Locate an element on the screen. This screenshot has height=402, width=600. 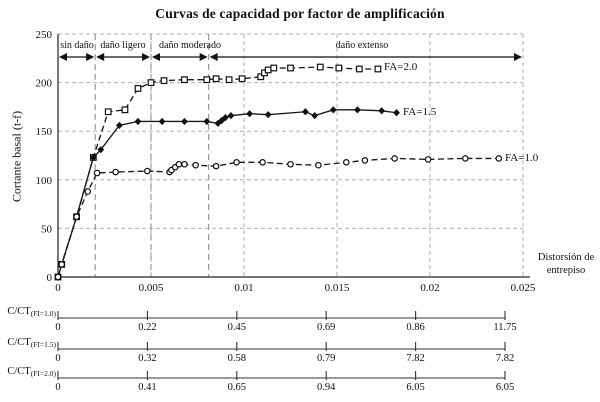
scale-label-fi-2-0: C/CT(FI=2.0) is located at coordinates (29, 372).